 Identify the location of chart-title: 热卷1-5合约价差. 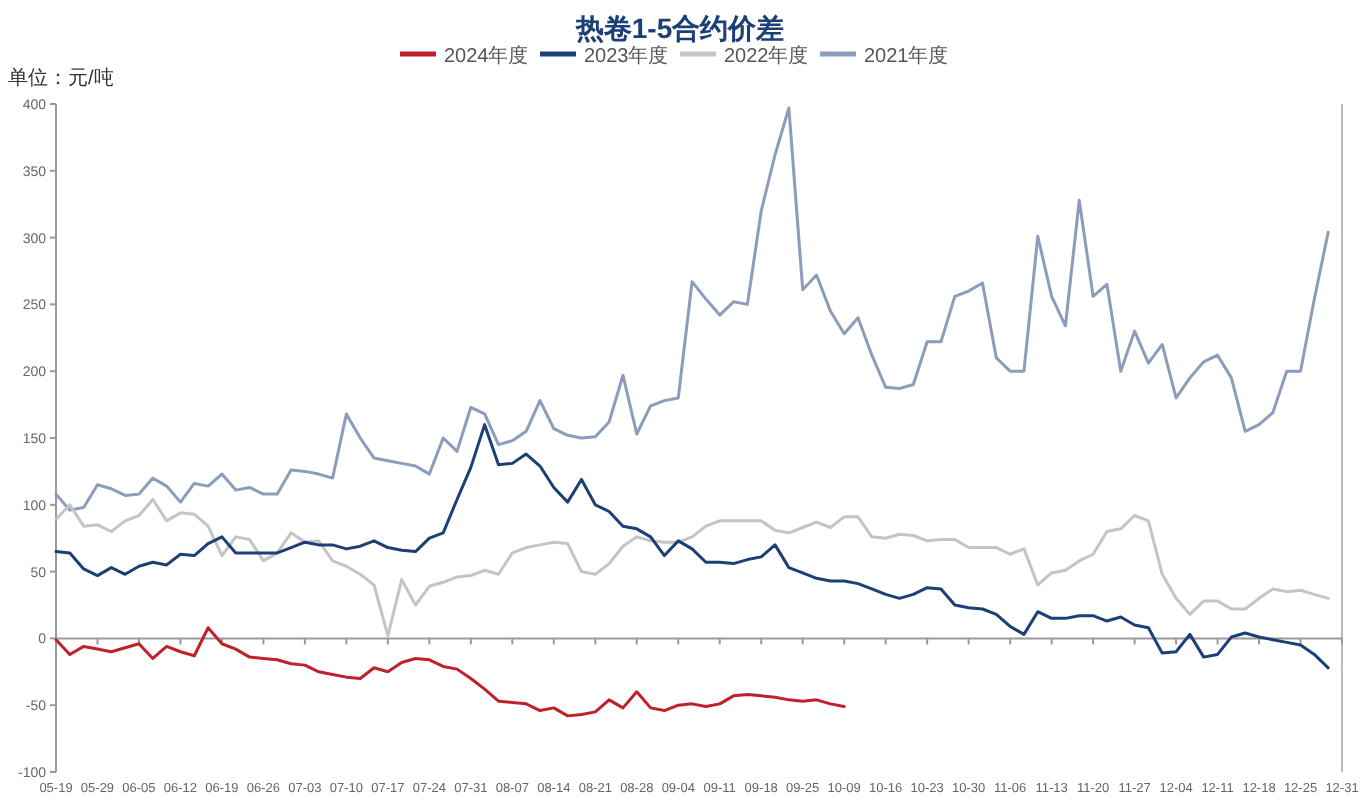
(679, 28).